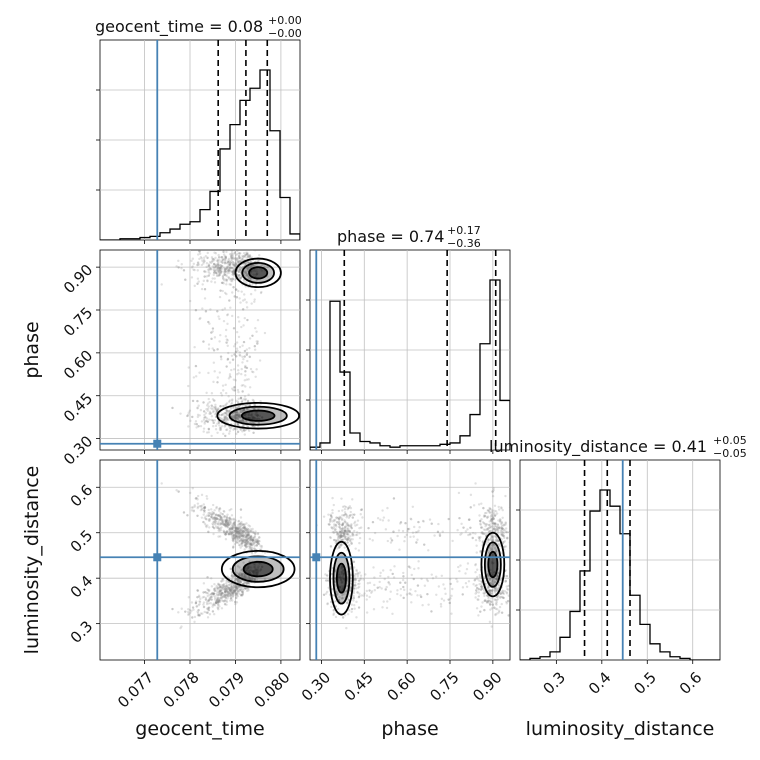 Image resolution: width=760 pixels, height=760 pixels. Describe the element at coordinates (316, 686) in the screenshot. I see `x-tick-label-phase: 0.30` at that location.